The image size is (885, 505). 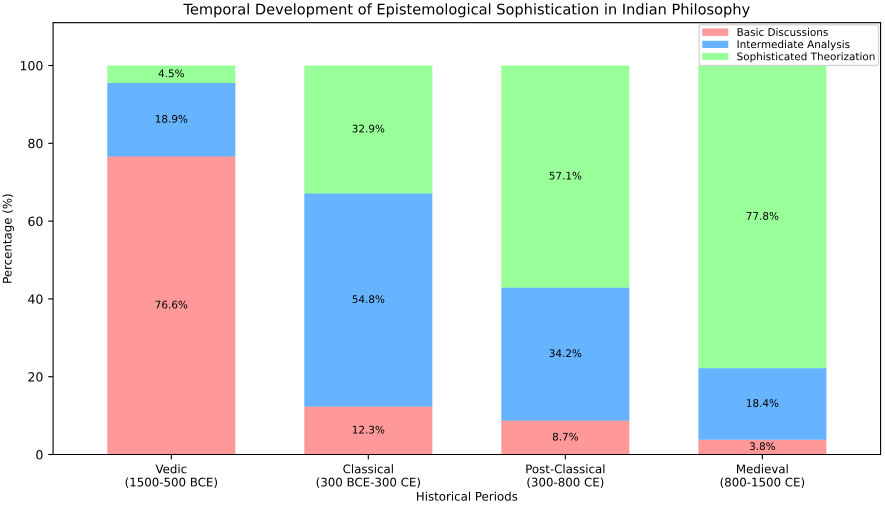 I want to click on data-label: 3.8%, so click(x=763, y=446).